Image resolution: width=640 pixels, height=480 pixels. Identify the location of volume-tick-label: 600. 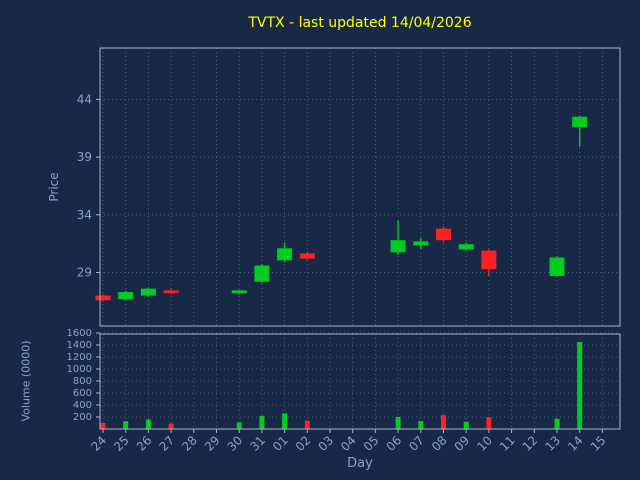
(82, 393).